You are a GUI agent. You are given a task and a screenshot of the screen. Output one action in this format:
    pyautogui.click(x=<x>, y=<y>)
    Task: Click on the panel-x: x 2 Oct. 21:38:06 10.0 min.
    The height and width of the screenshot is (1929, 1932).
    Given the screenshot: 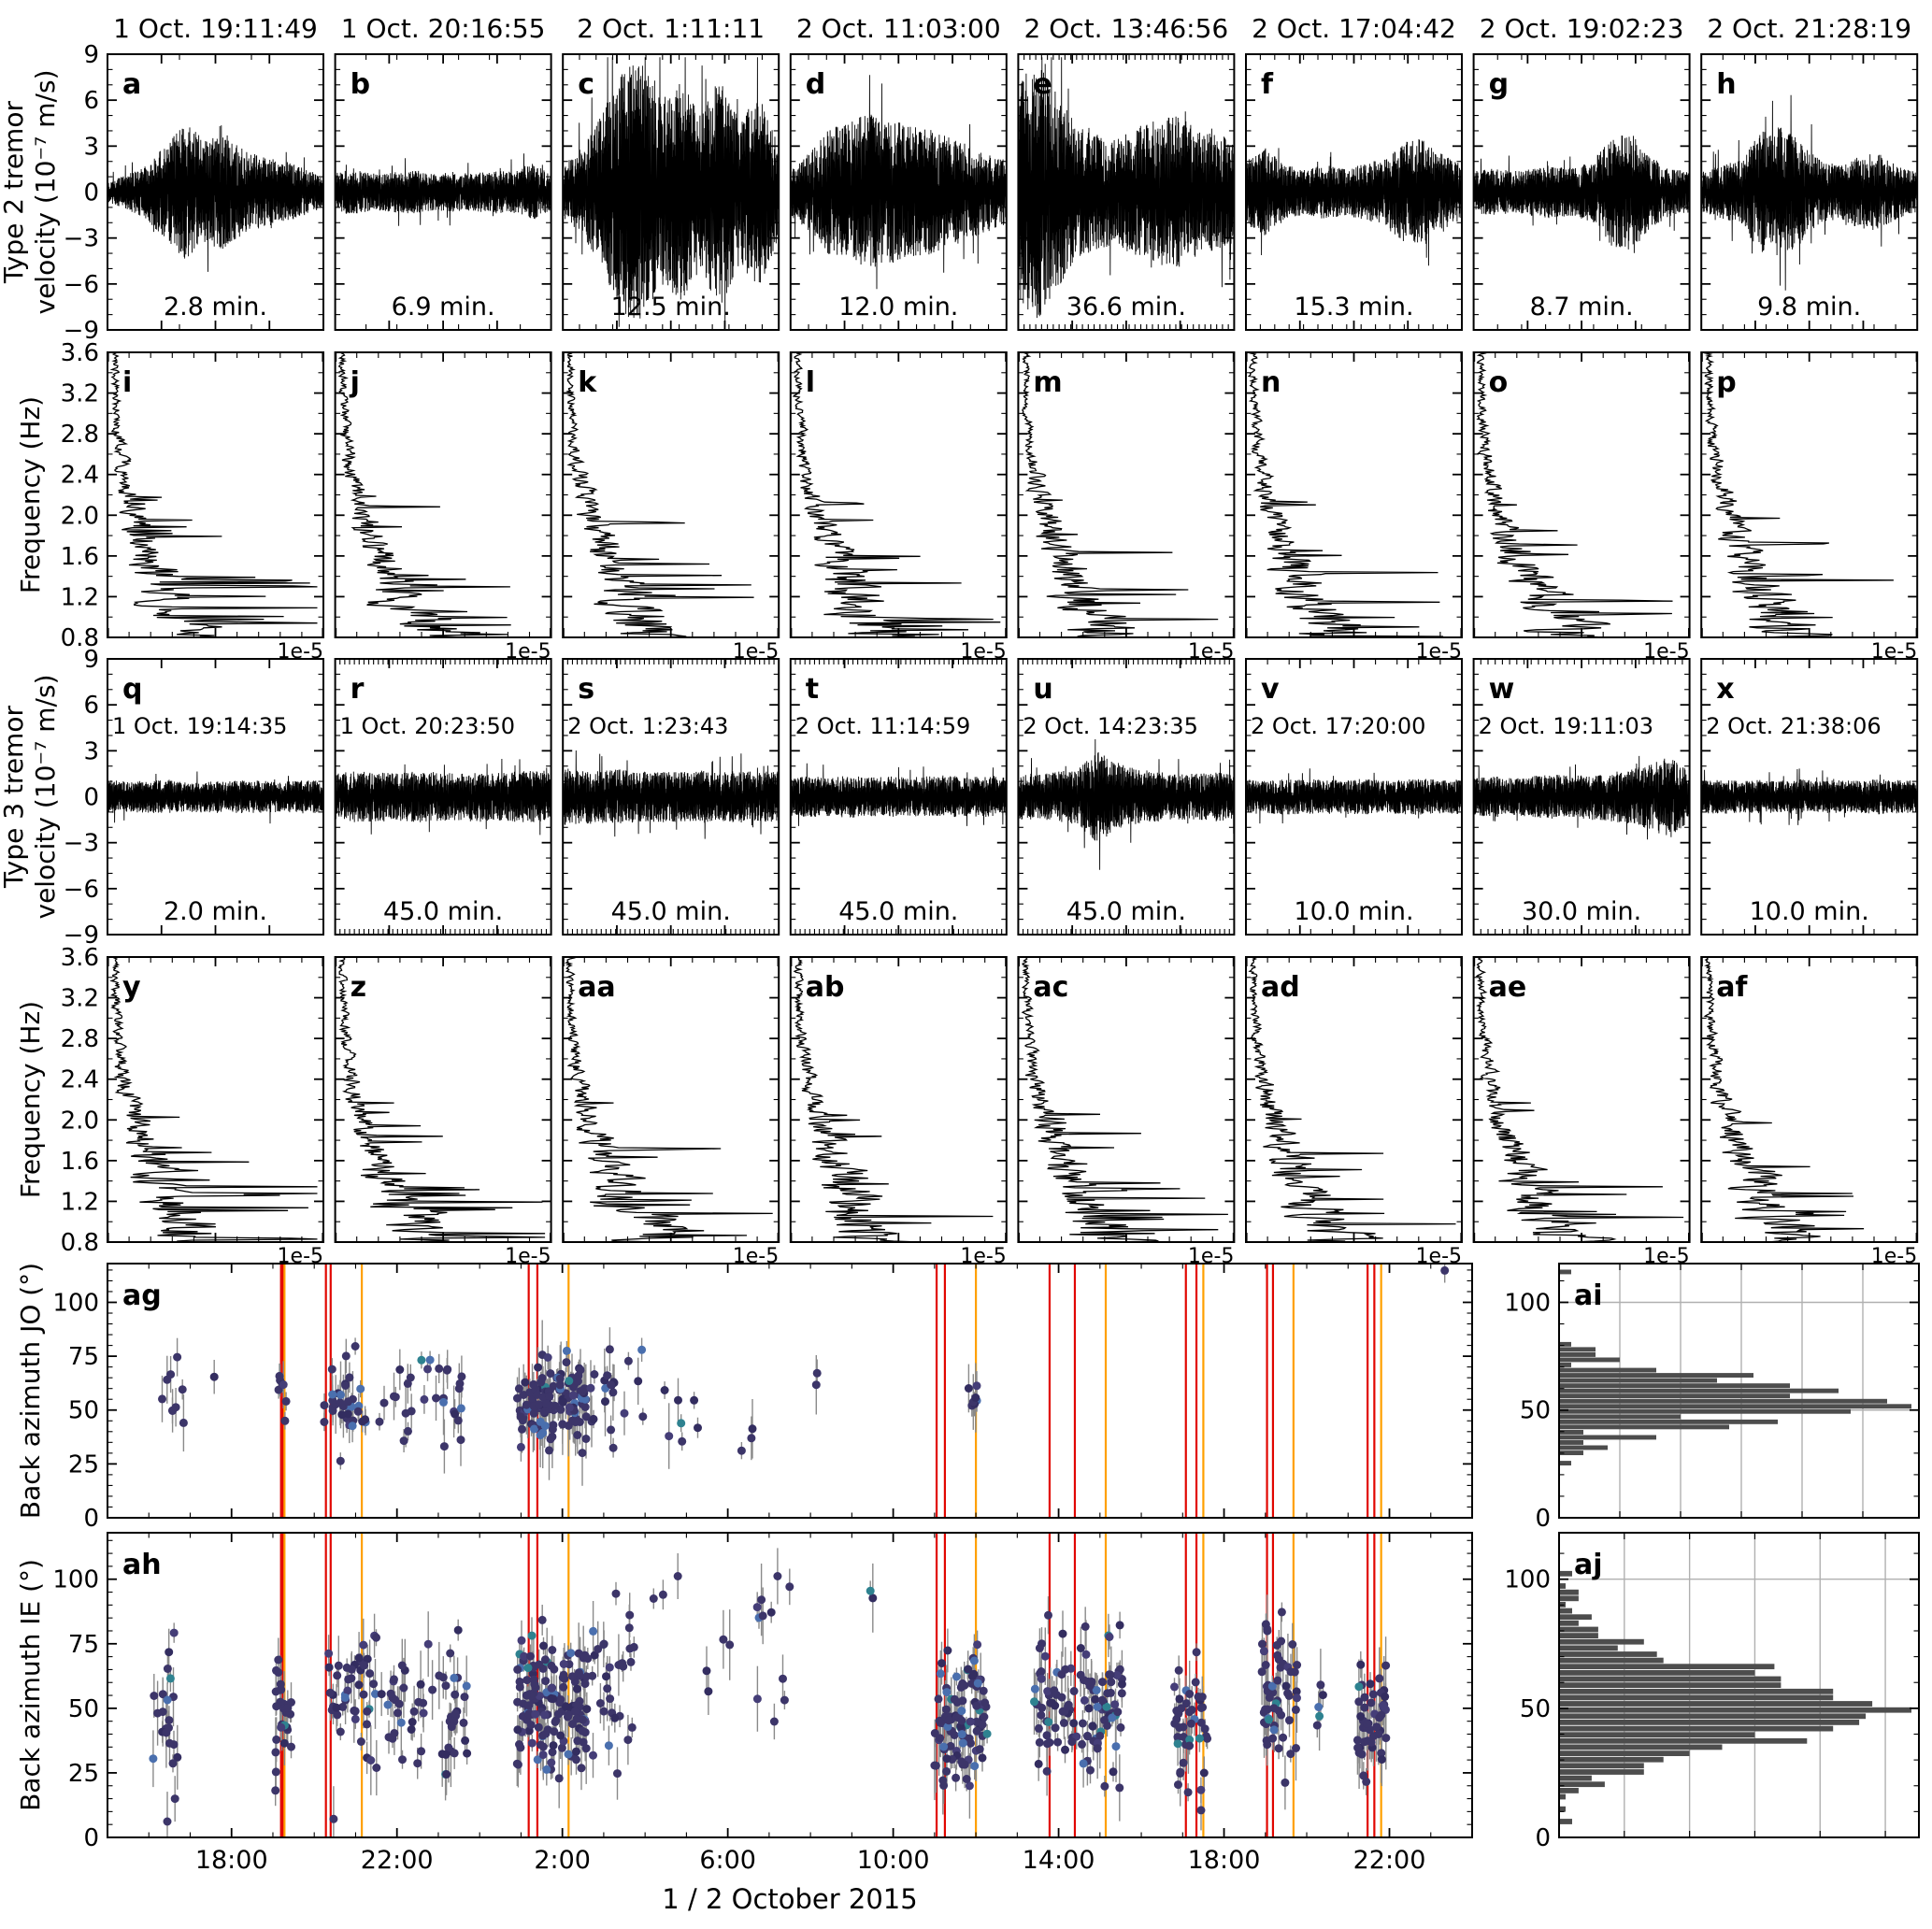 What is the action you would take?
    pyautogui.click(x=1809, y=797)
    